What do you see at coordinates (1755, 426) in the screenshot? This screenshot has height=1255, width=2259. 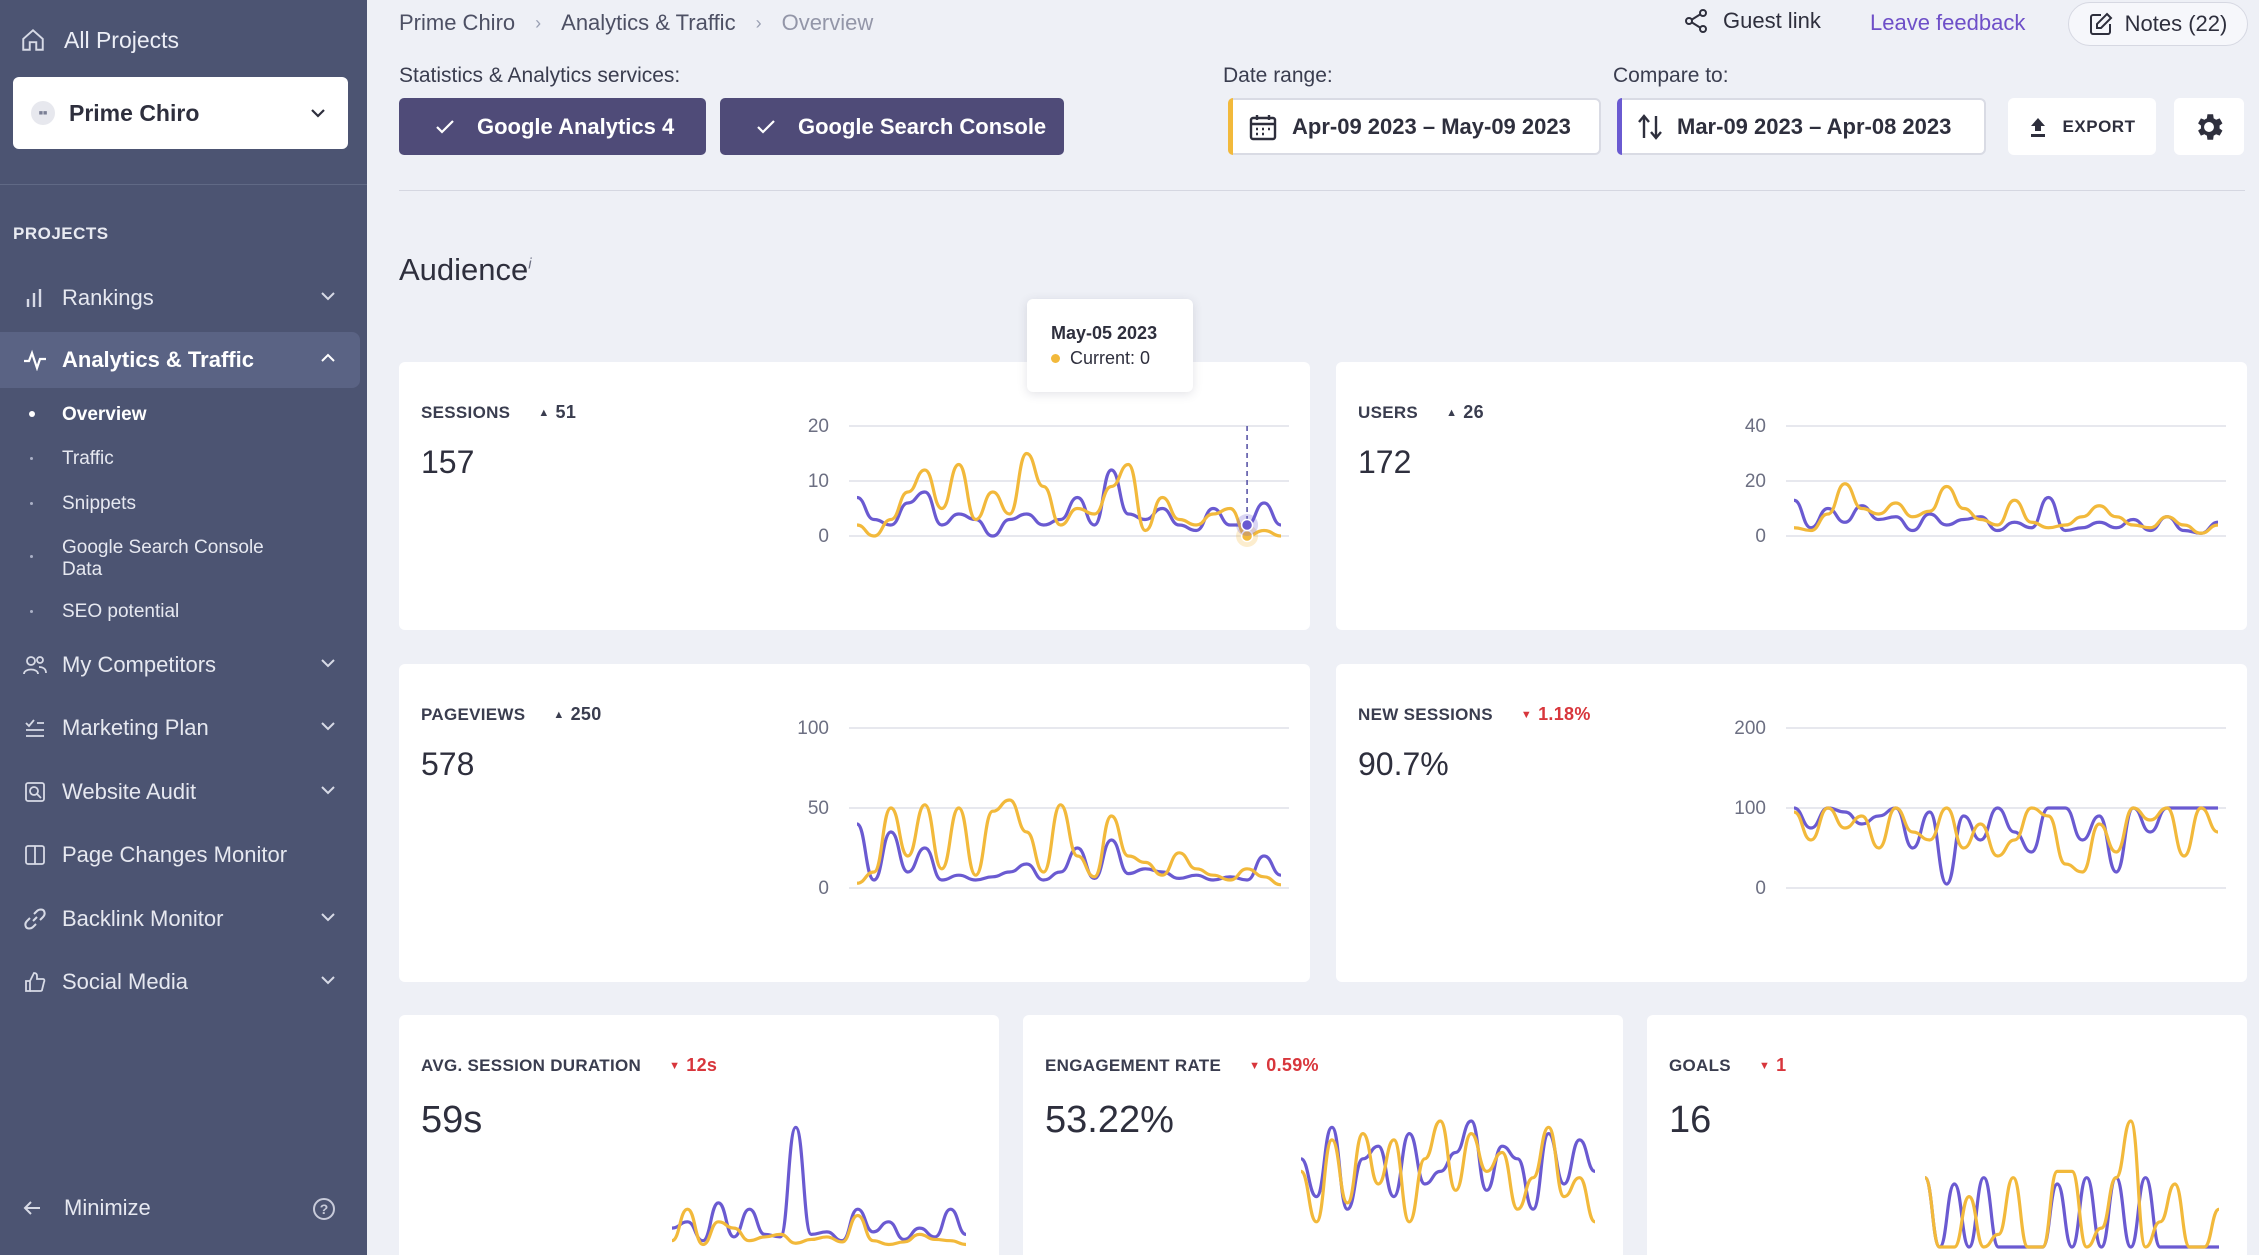 I see `y-tick-label: 40` at bounding box center [1755, 426].